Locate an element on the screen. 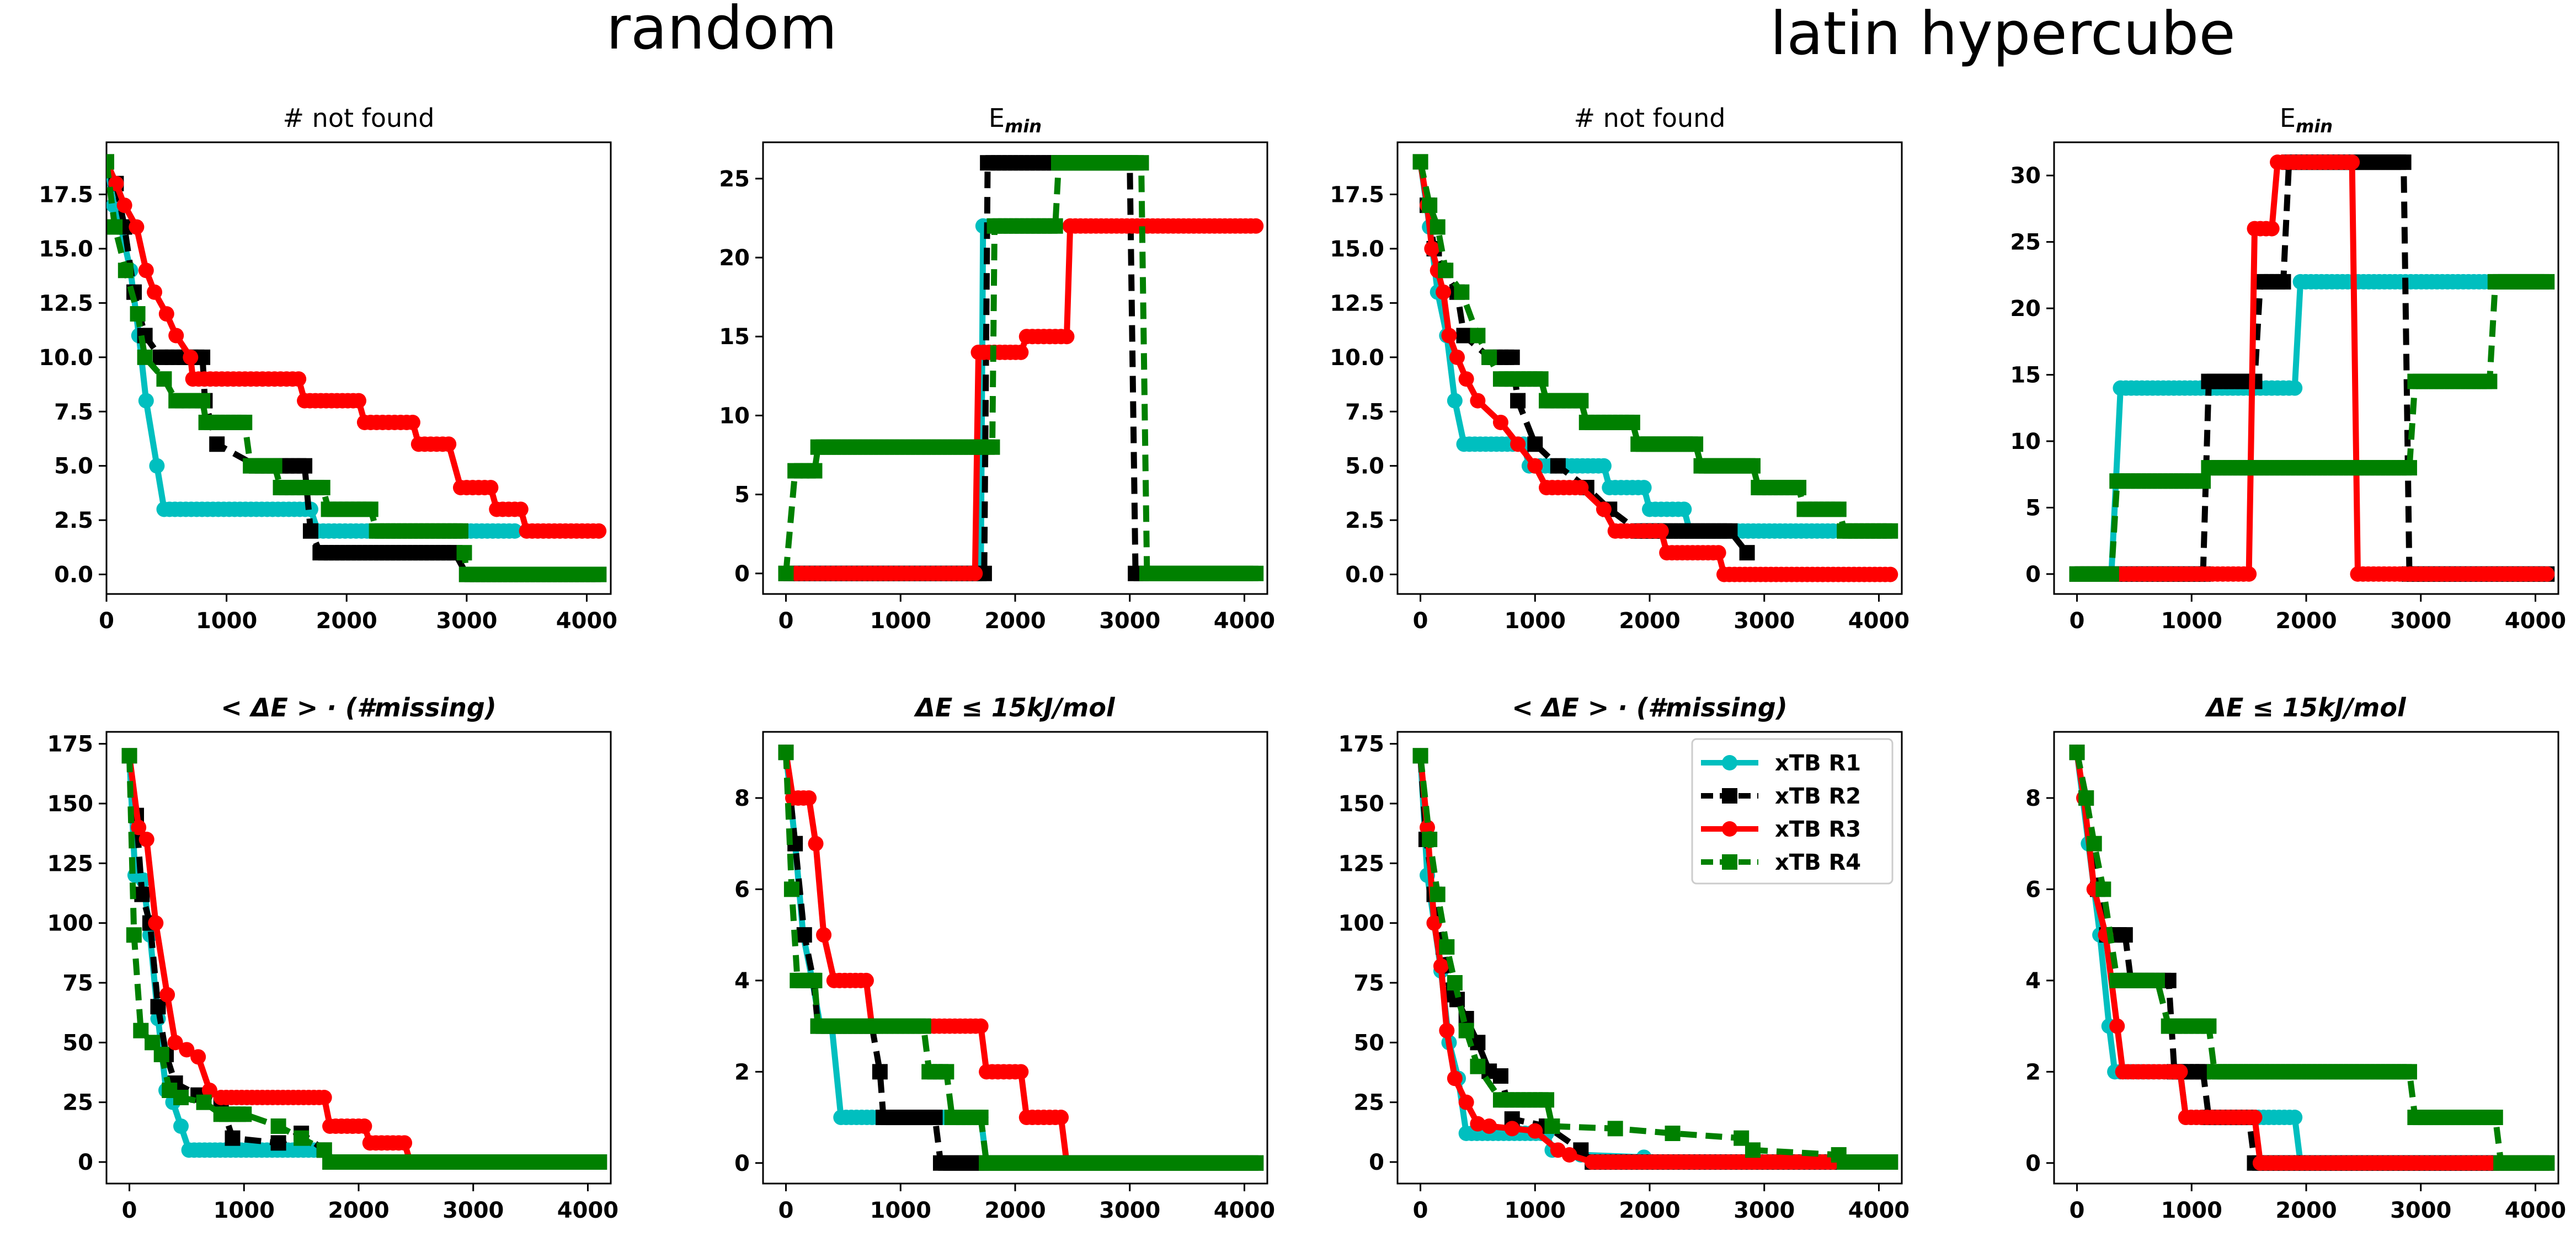 This screenshot has width=2576, height=1242. y-tick-label: 0.0 is located at coordinates (73, 575).